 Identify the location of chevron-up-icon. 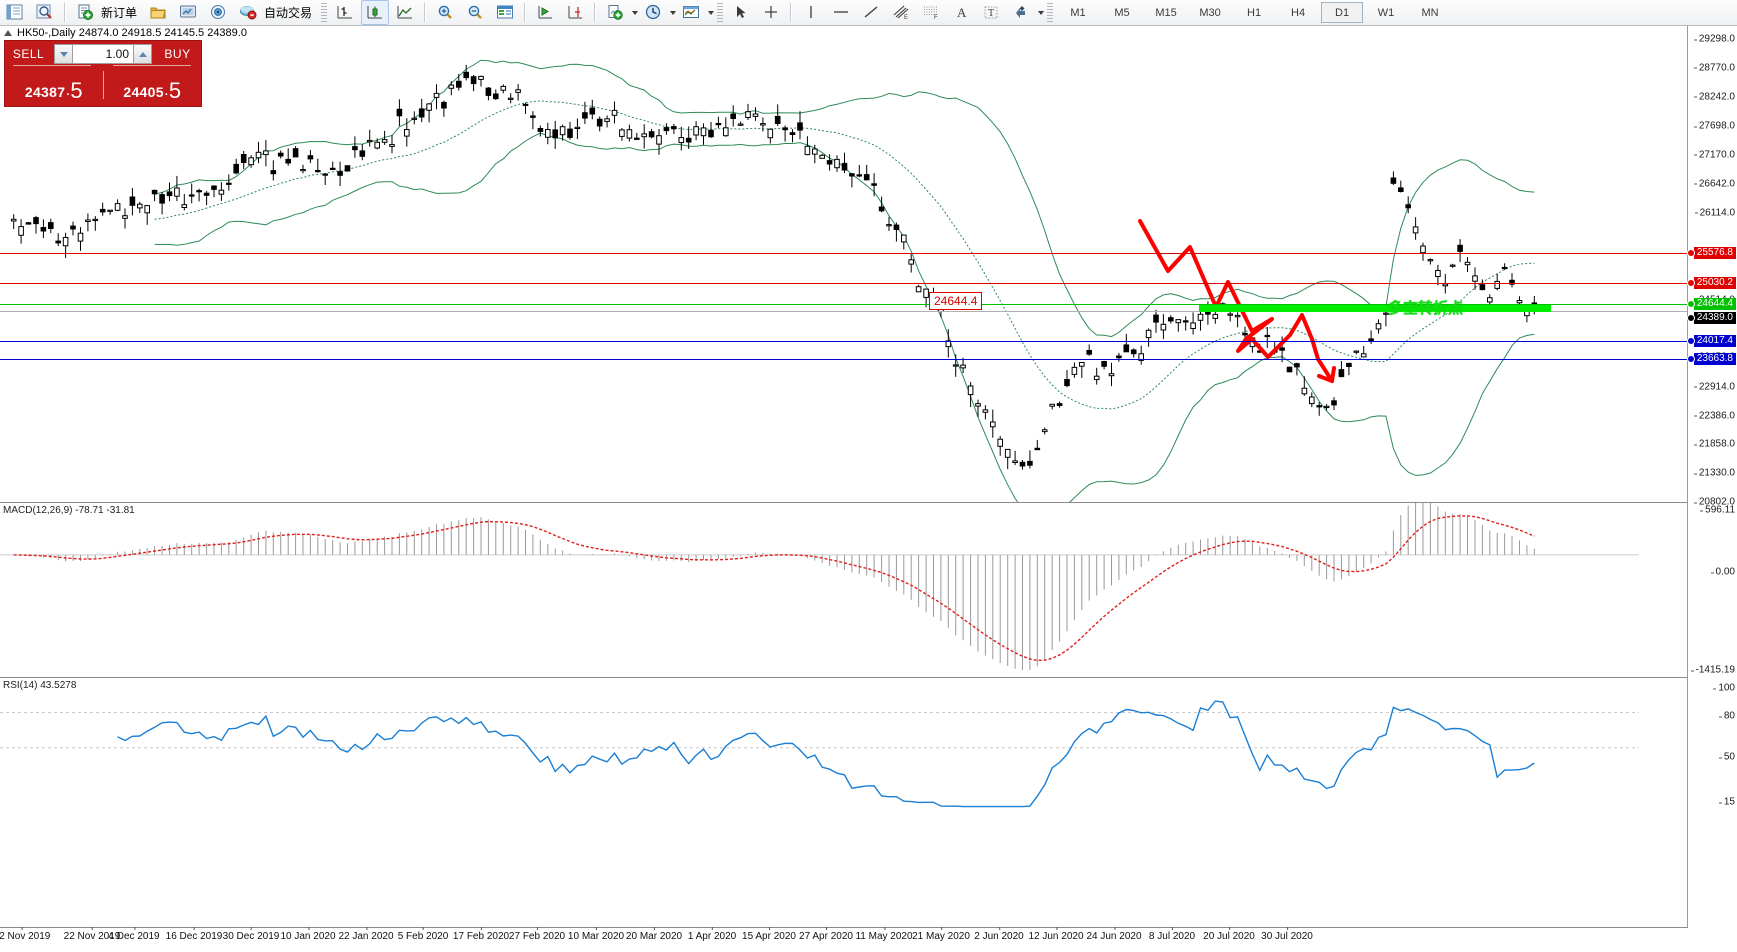
(142, 54).